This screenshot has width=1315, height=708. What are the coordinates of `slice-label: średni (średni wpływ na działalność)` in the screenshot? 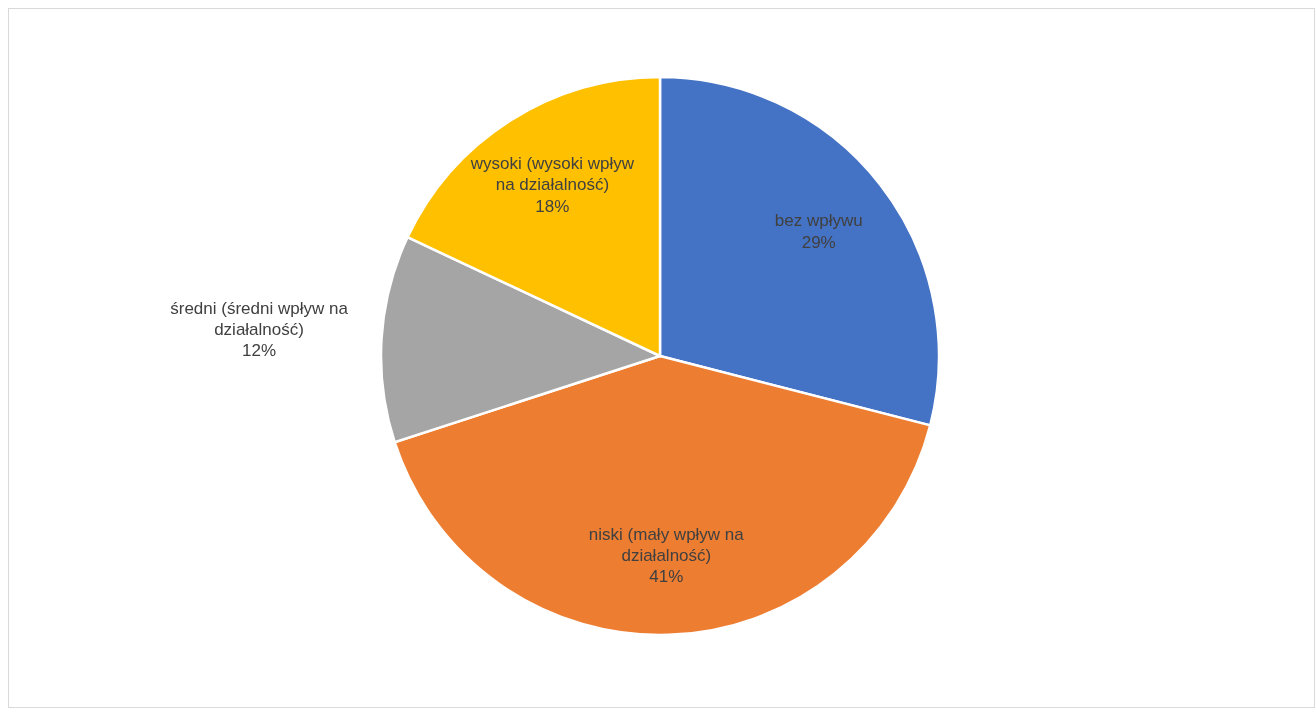 It's located at (259, 319).